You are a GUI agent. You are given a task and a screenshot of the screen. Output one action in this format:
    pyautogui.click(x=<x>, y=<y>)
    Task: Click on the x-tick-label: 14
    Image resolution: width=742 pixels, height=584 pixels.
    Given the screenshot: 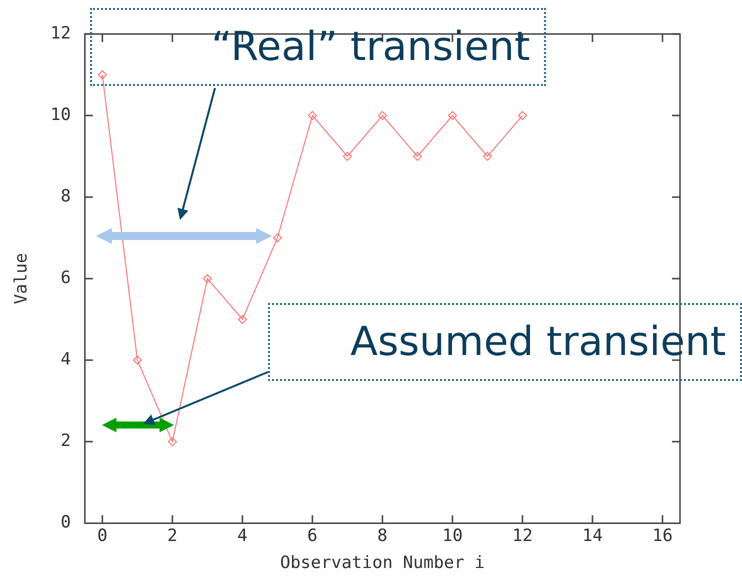 What is the action you would take?
    pyautogui.click(x=592, y=536)
    